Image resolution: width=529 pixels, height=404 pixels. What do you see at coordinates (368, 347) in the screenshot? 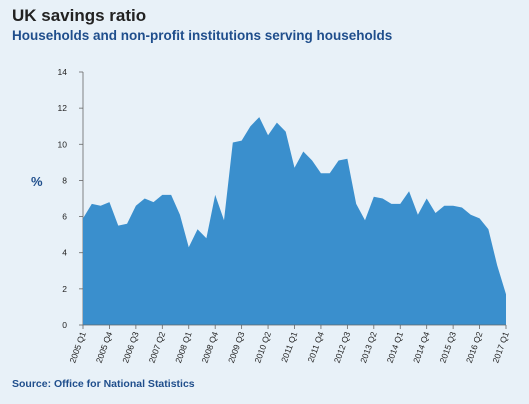
I see `x-tick-label: 2013 Q2` at bounding box center [368, 347].